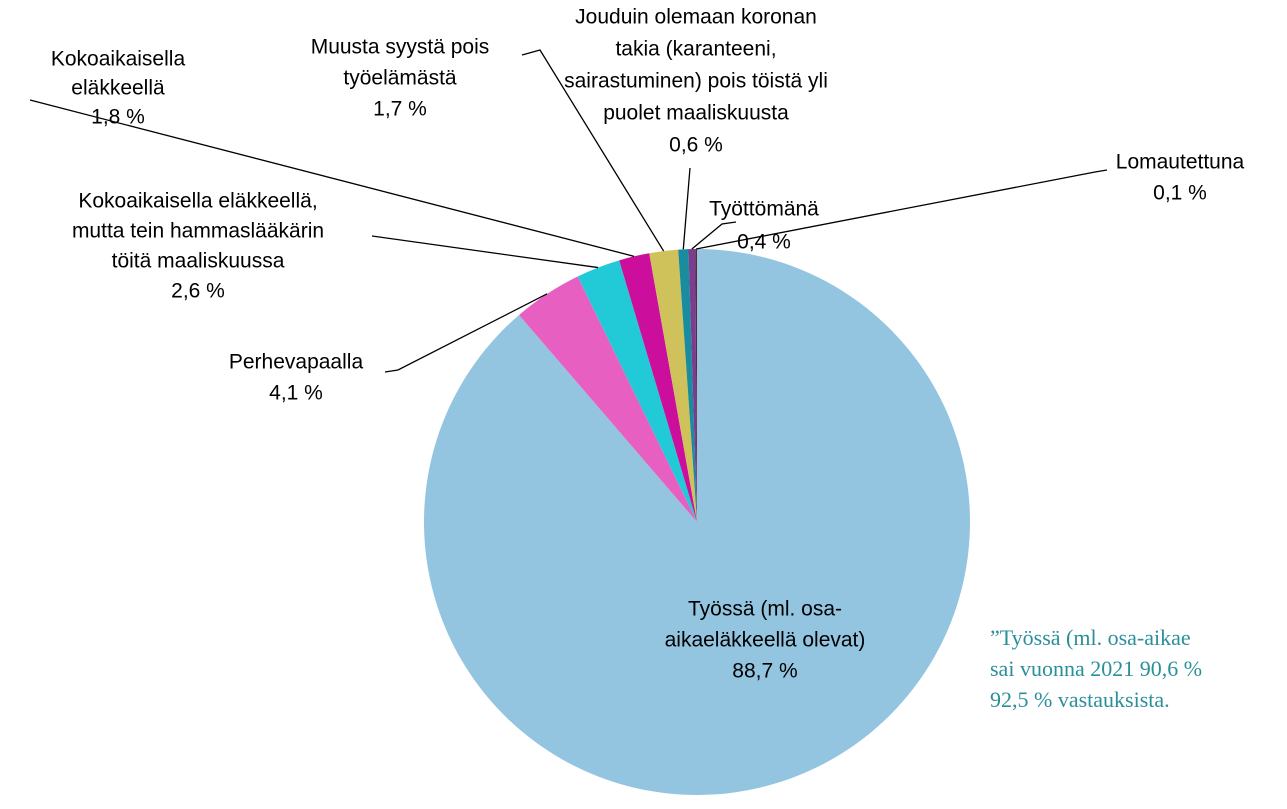  What do you see at coordinates (296, 362) in the screenshot?
I see `label-line: Perhevapaalla` at bounding box center [296, 362].